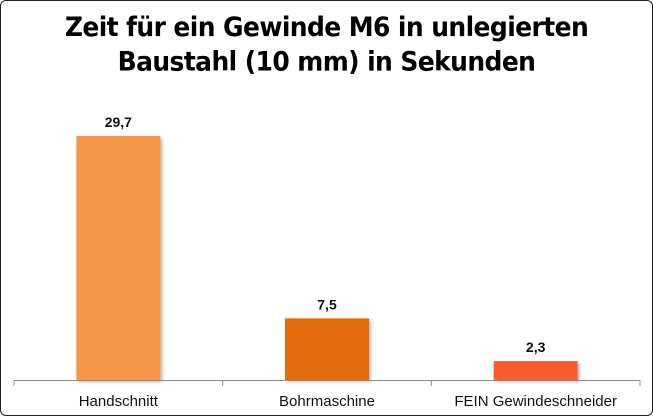 This screenshot has width=653, height=416. I want to click on data-label: 7,5, so click(327, 304).